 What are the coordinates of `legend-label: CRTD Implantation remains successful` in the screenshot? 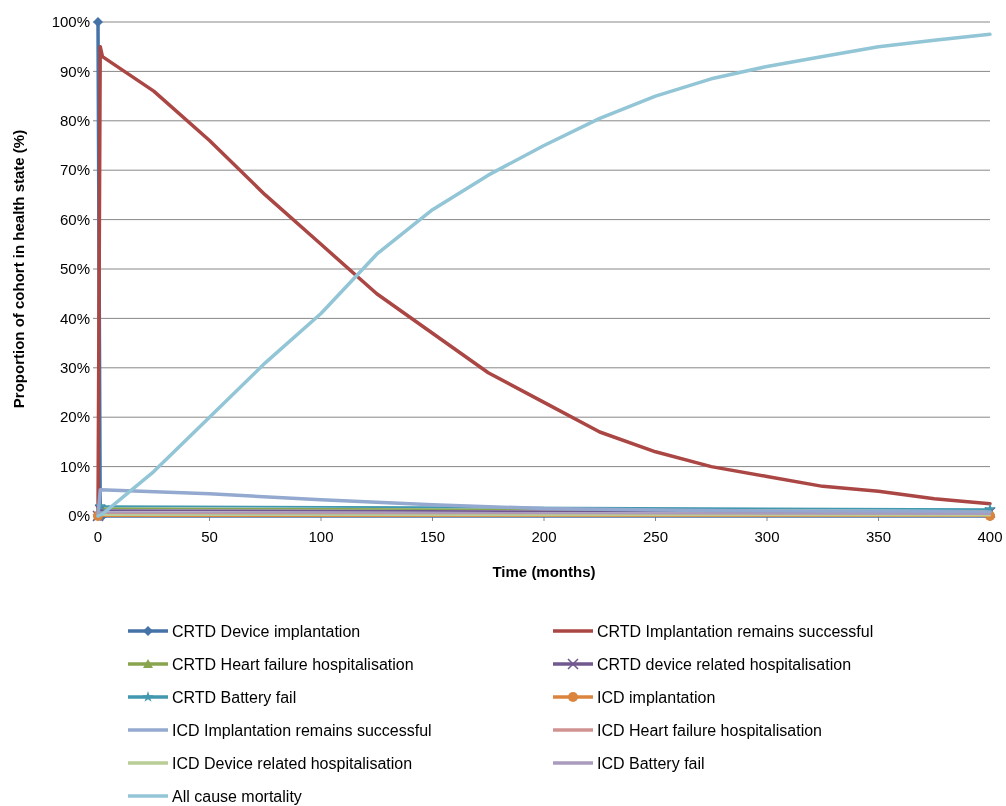 It's located at (735, 631).